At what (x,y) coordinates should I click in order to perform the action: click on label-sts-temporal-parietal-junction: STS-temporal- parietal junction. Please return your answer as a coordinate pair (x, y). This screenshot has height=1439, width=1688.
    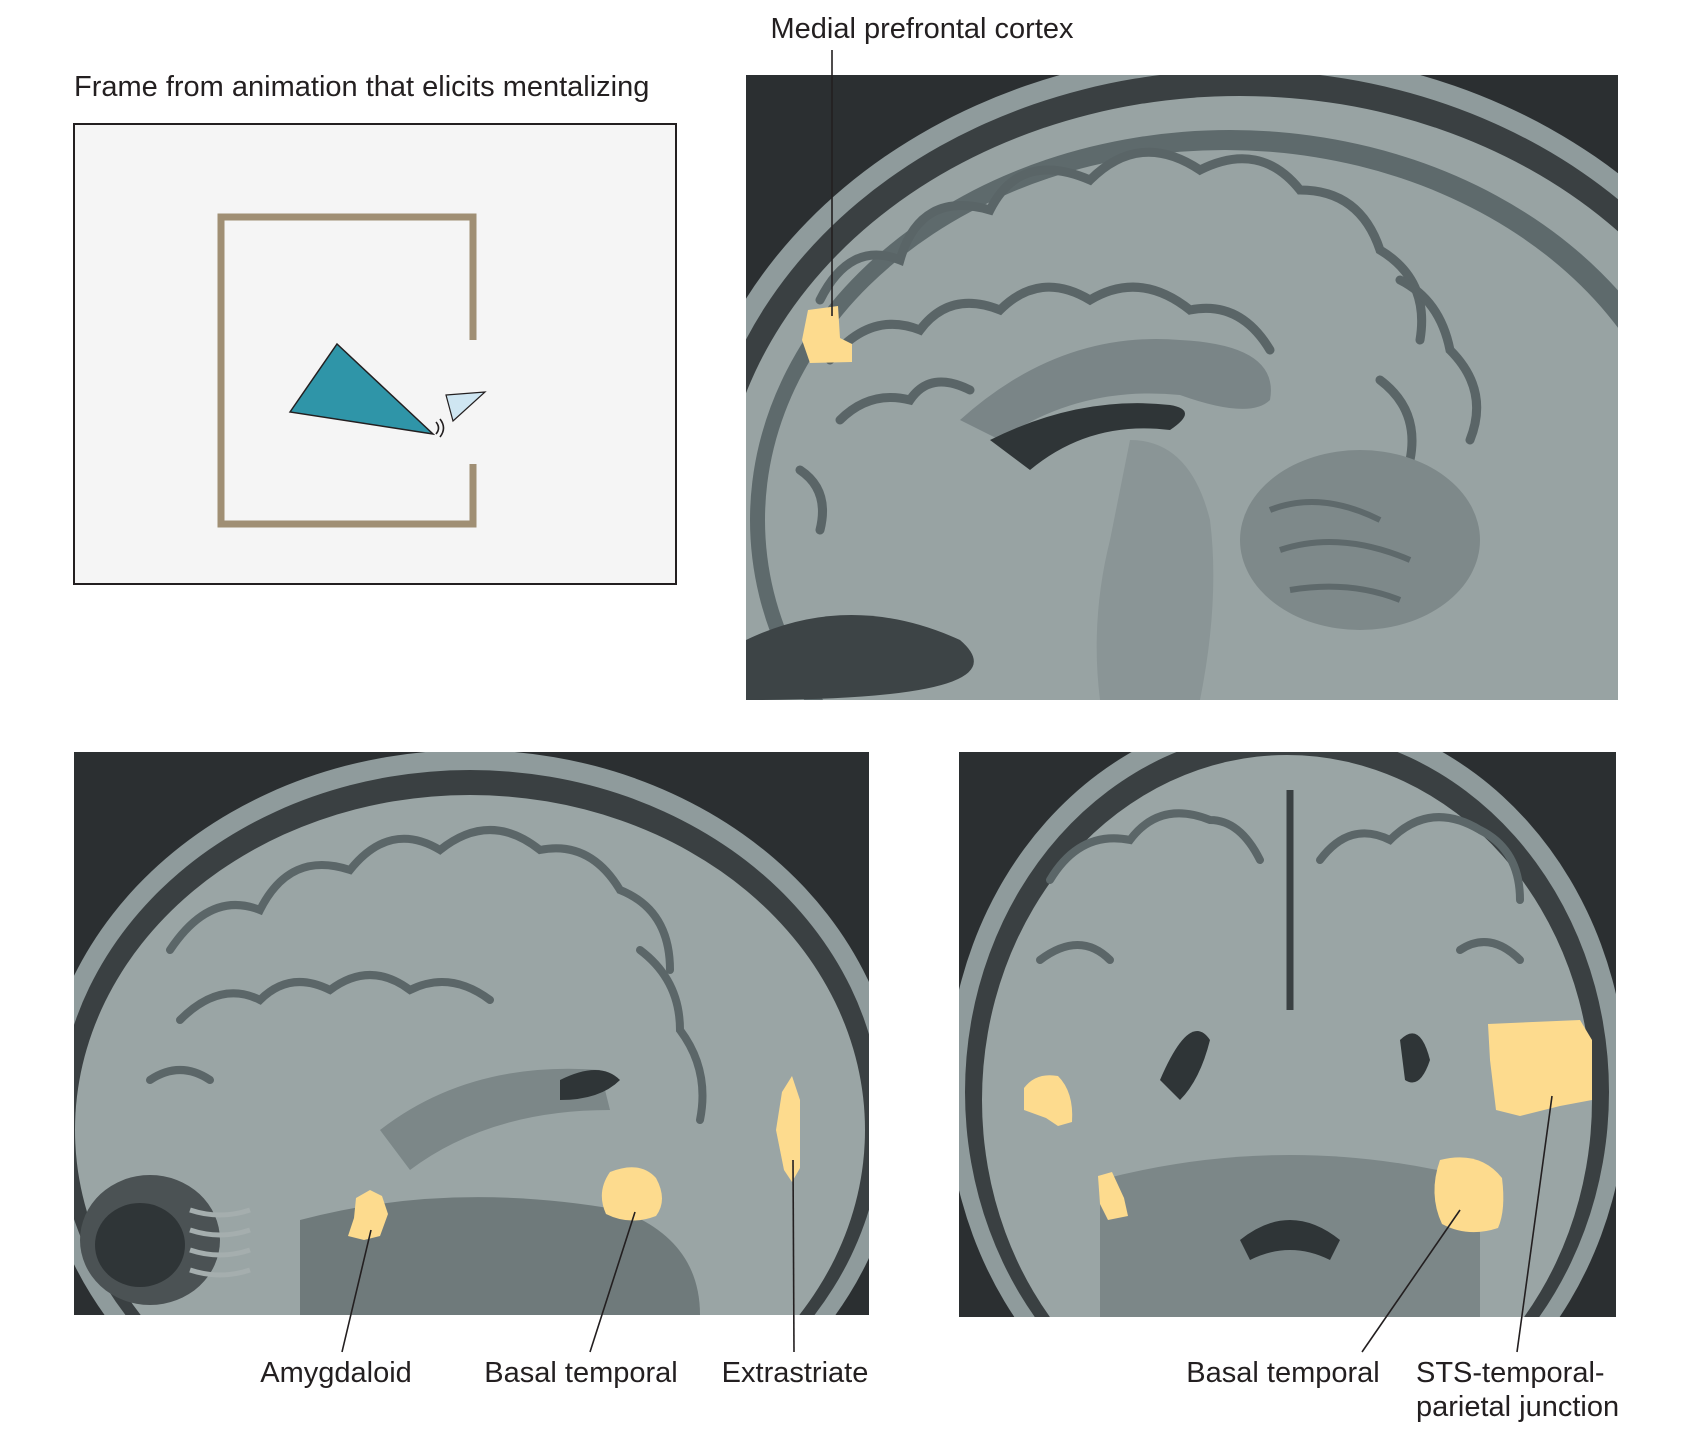
    Looking at the image, I should click on (1518, 1390).